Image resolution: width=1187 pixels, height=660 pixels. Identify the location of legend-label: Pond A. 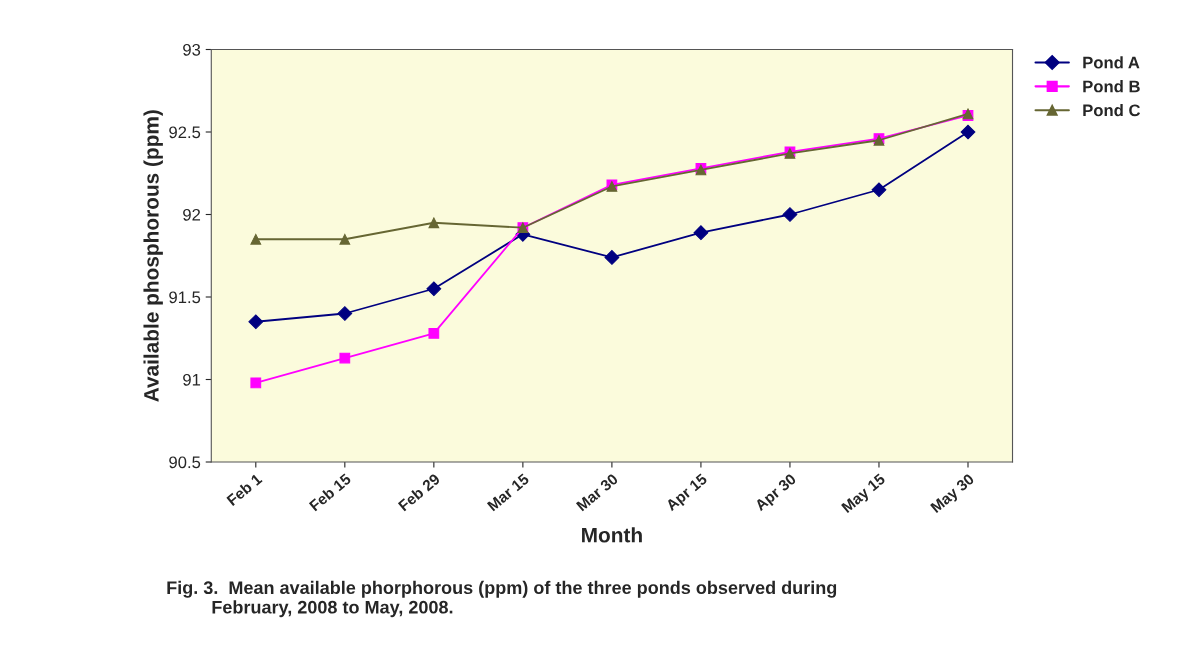
(1111, 62).